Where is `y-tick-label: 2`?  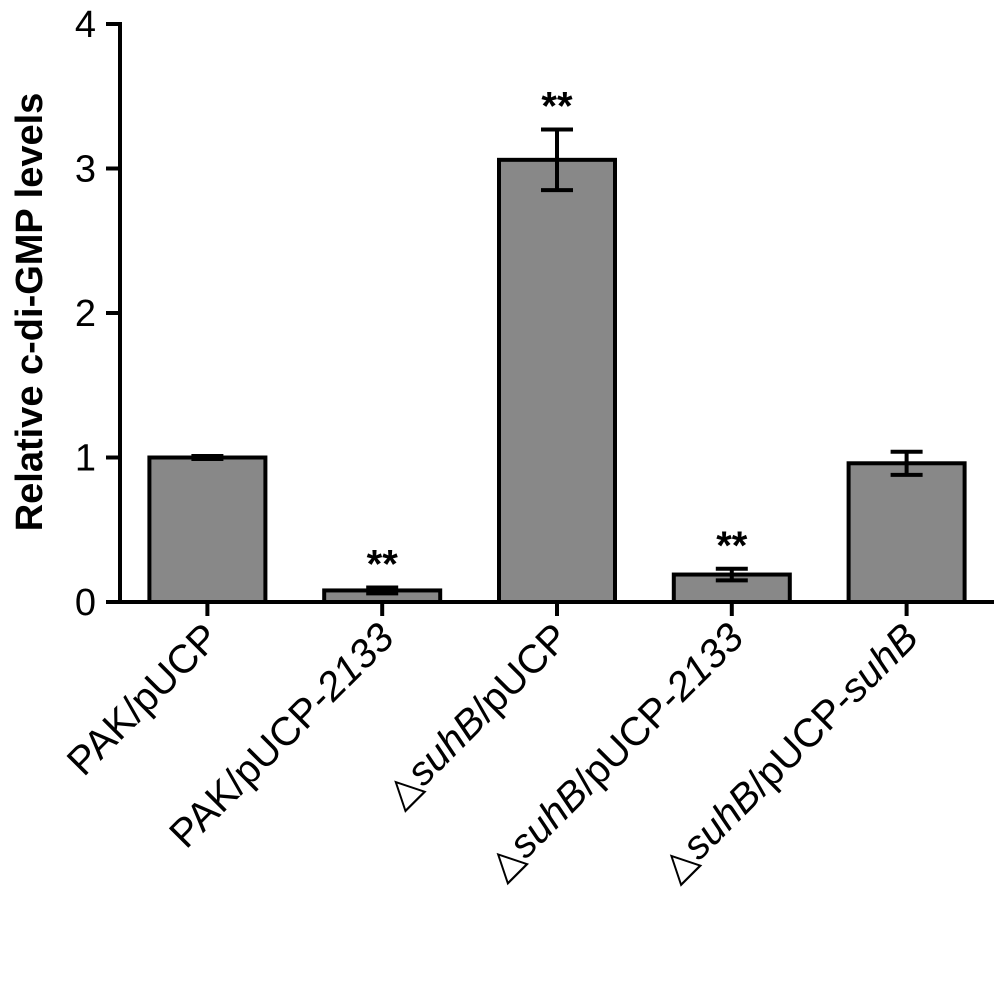
y-tick-label: 2 is located at coordinates (85, 314).